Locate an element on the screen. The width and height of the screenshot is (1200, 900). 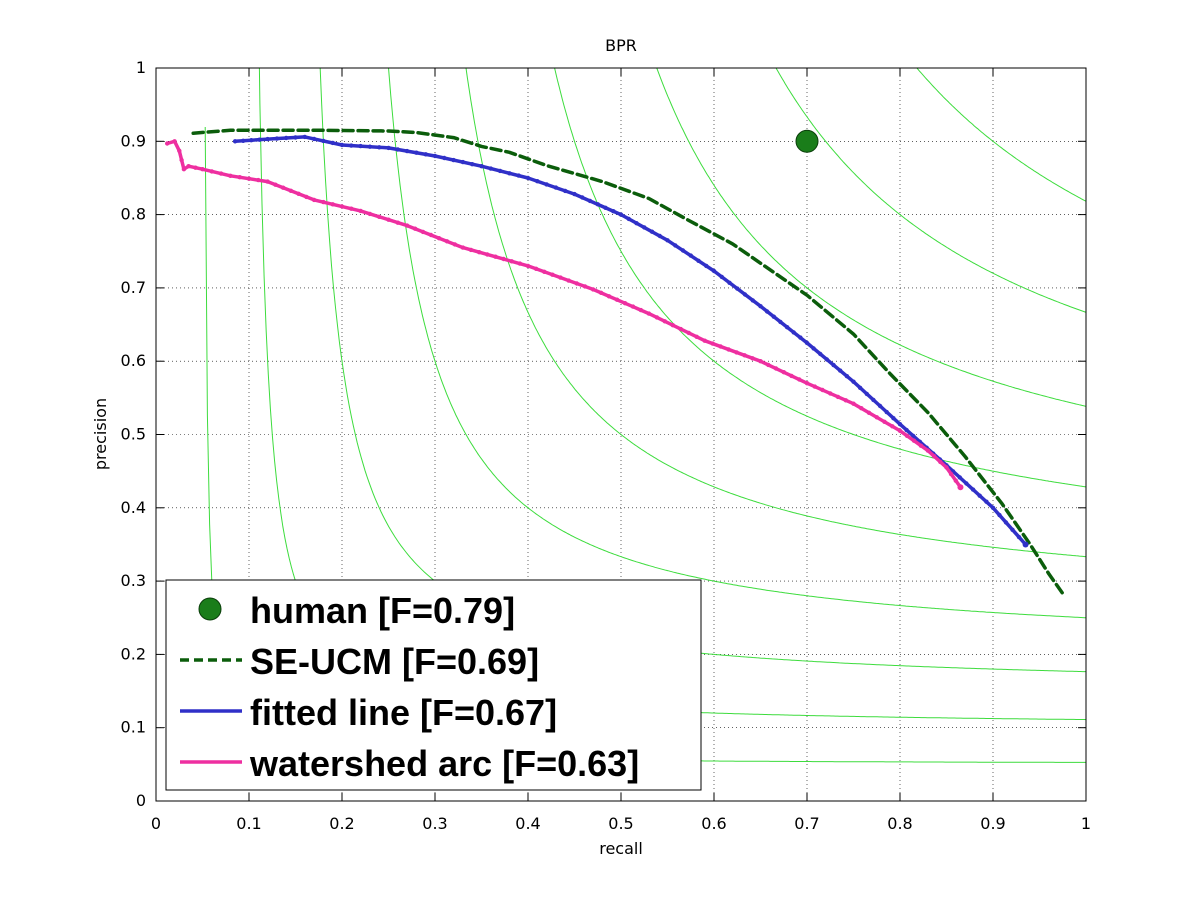
y-tick-label: 0.1 is located at coordinates (133, 727).